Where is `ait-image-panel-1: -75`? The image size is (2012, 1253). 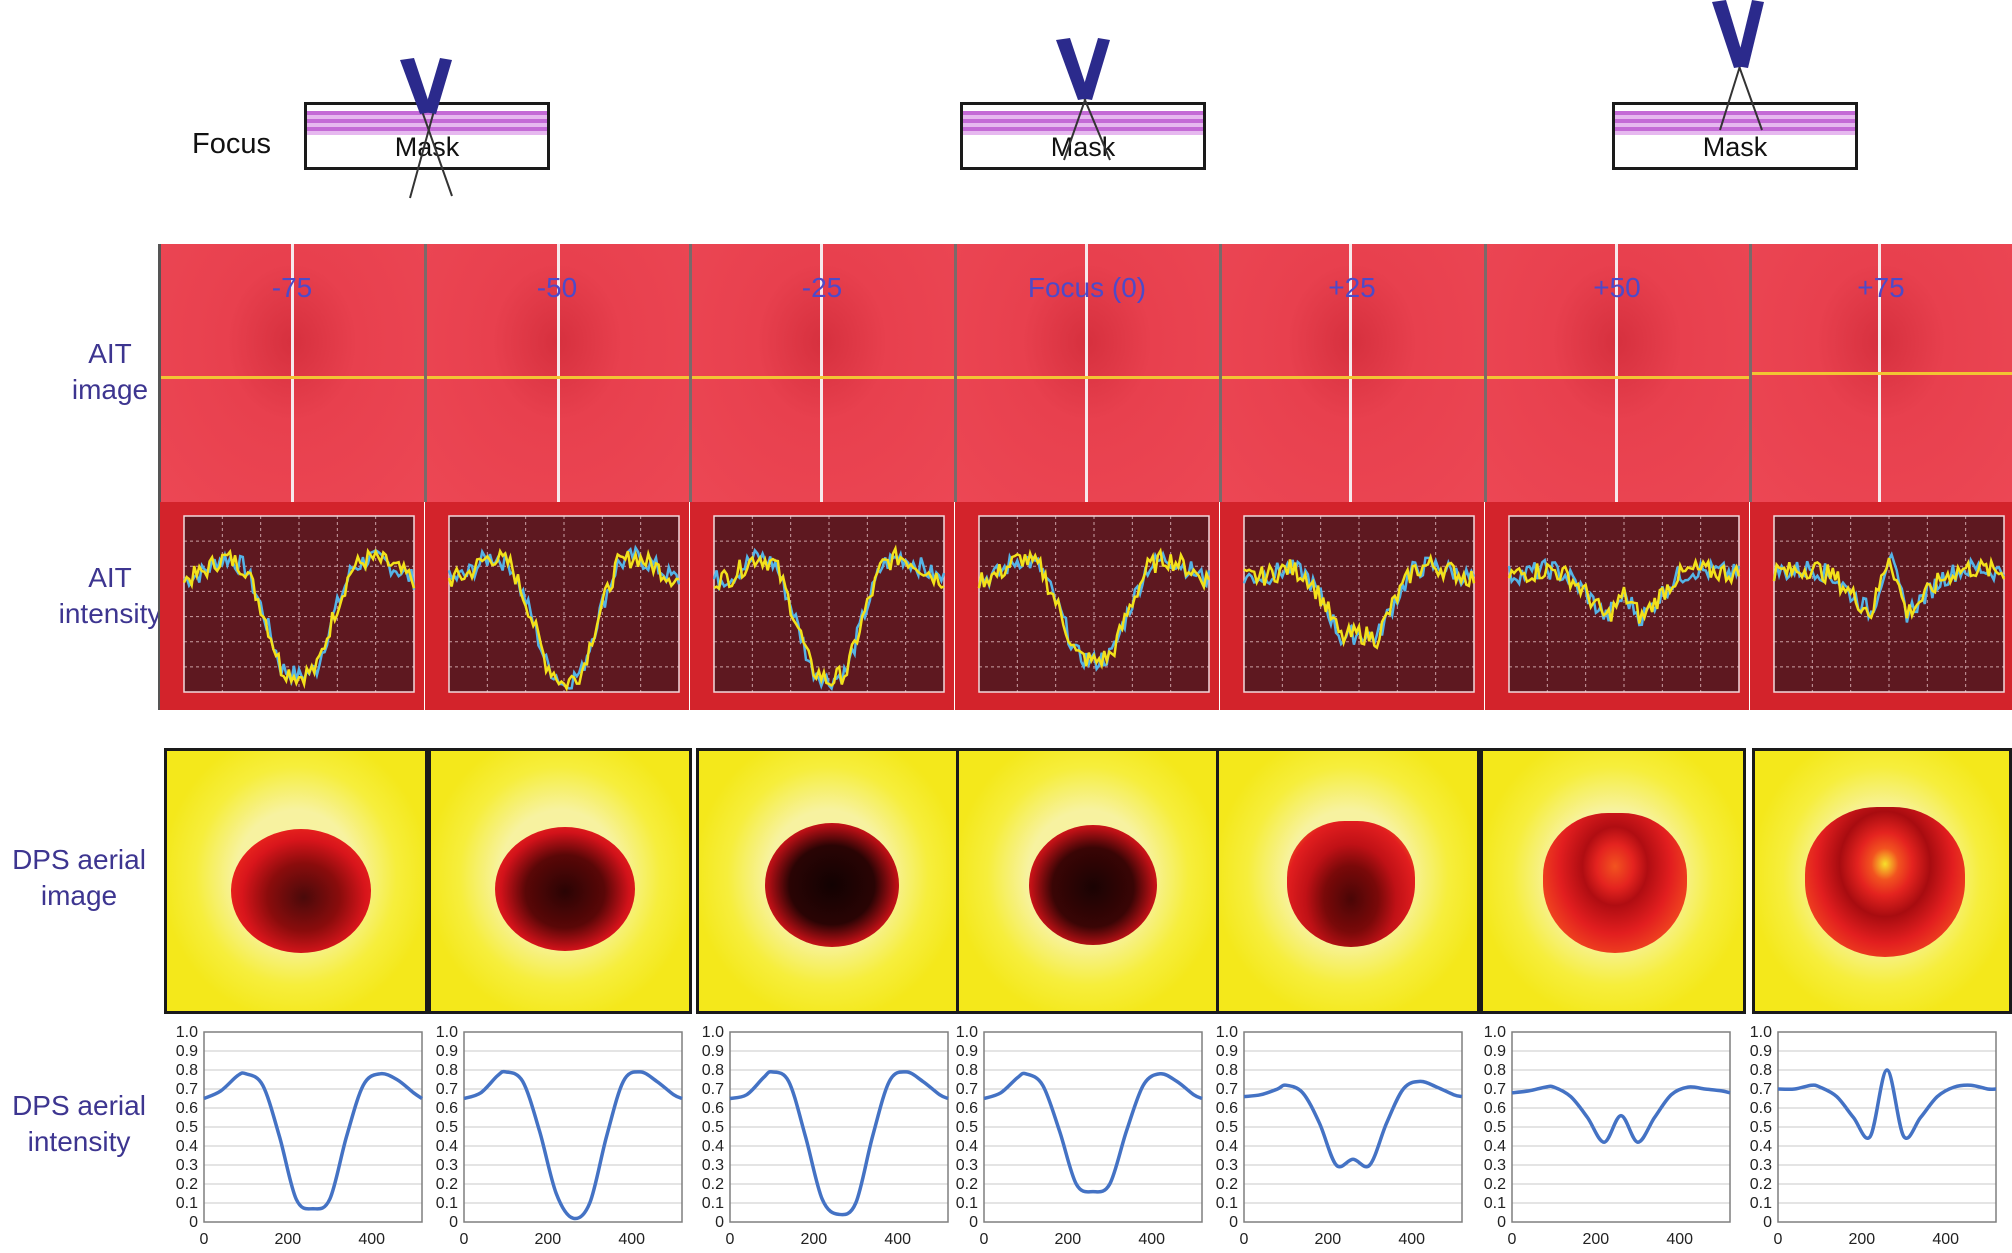 ait-image-panel-1: -75 is located at coordinates (292, 373).